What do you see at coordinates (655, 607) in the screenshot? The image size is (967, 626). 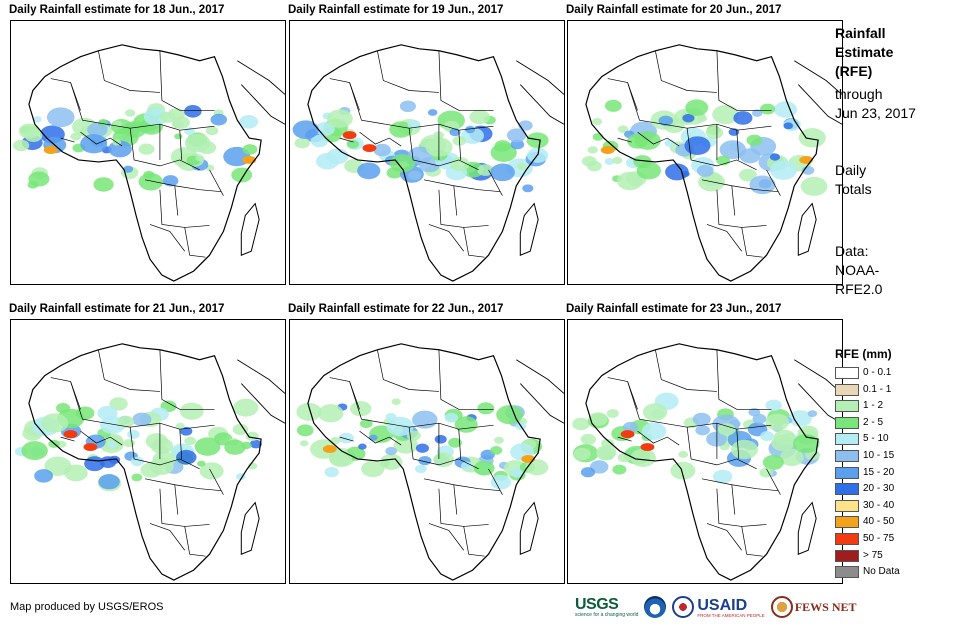 I see `noaa-logo-icon` at bounding box center [655, 607].